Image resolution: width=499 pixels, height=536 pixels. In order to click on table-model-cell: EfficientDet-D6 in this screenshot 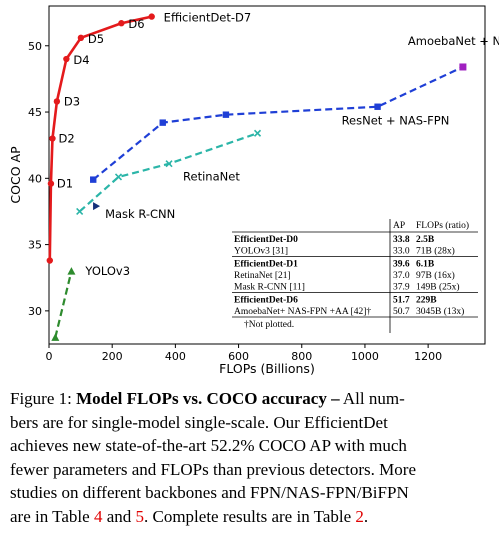, I will do `click(266, 301)`.